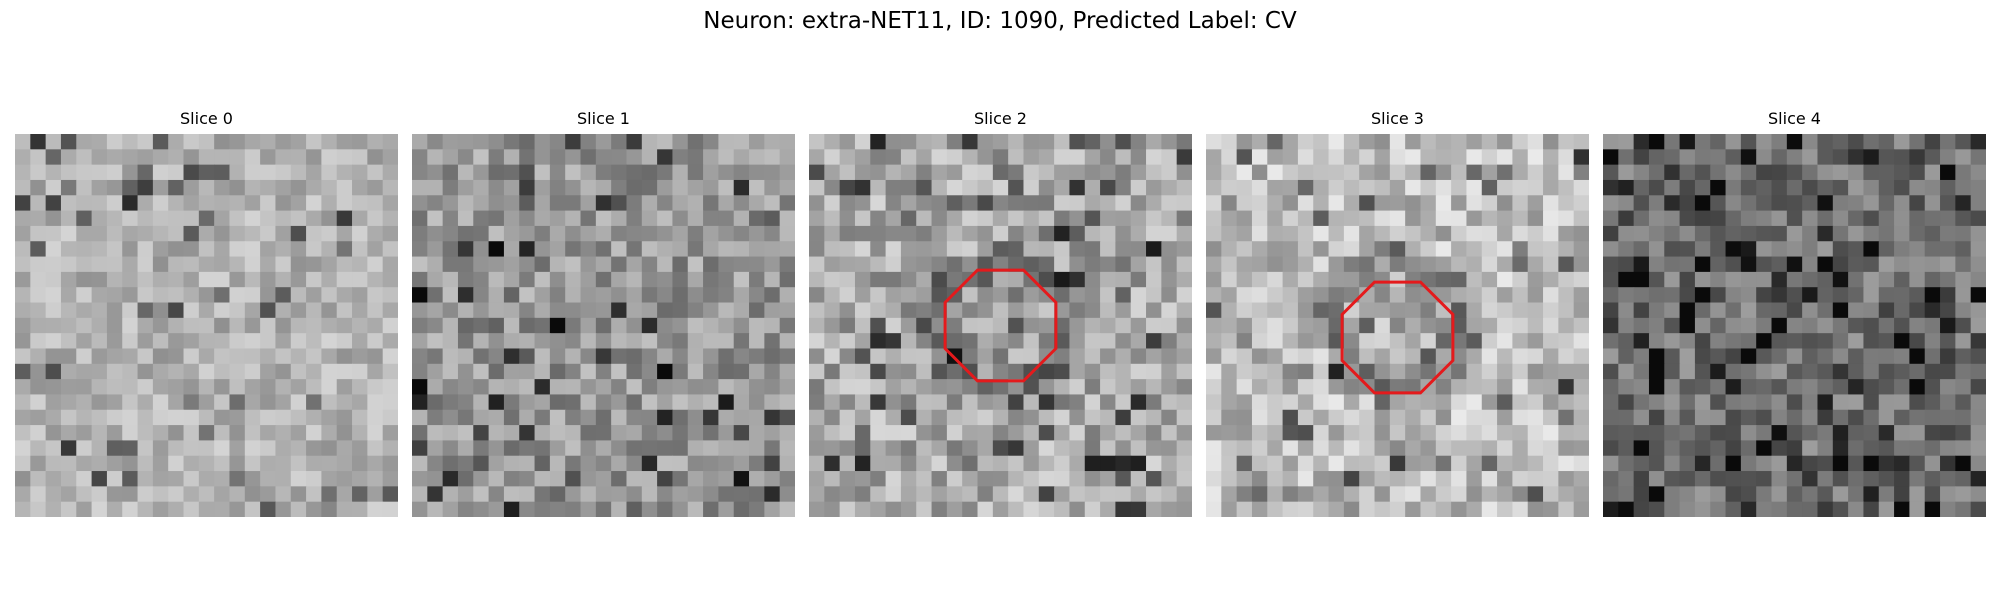  I want to click on slice-title: Slice 0, so click(206, 118).